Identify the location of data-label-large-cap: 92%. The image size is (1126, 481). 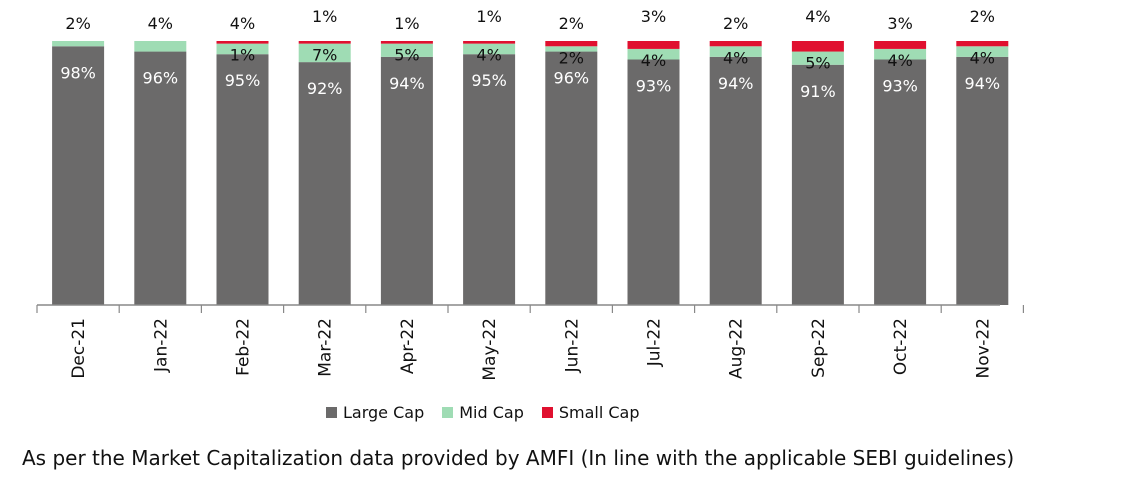
(325, 88).